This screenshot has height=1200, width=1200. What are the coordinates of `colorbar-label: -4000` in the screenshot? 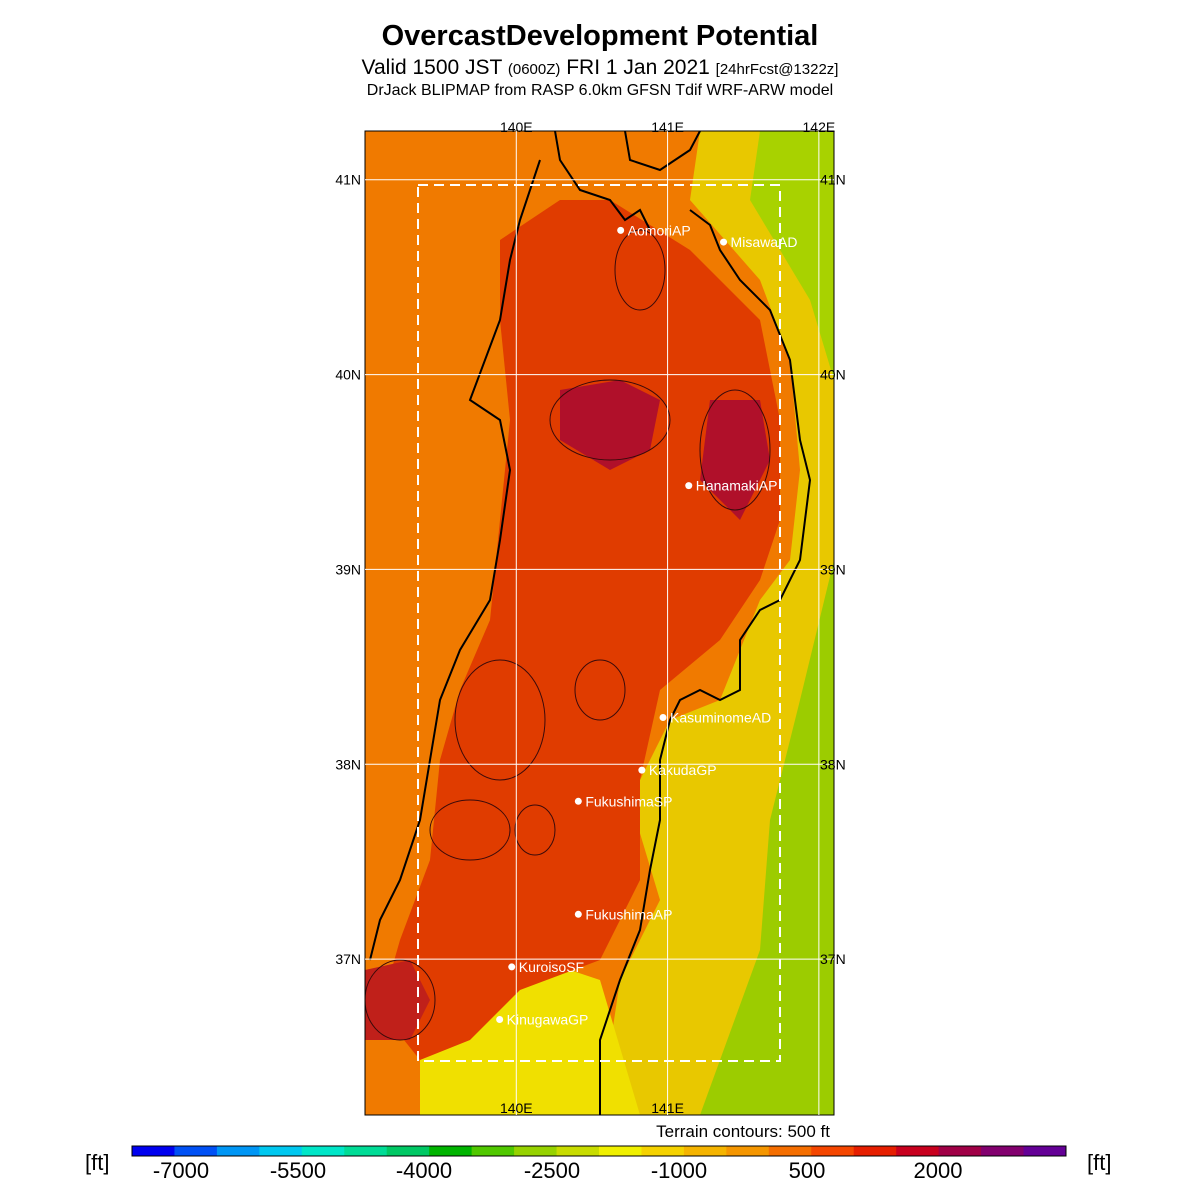 It's located at (424, 1170).